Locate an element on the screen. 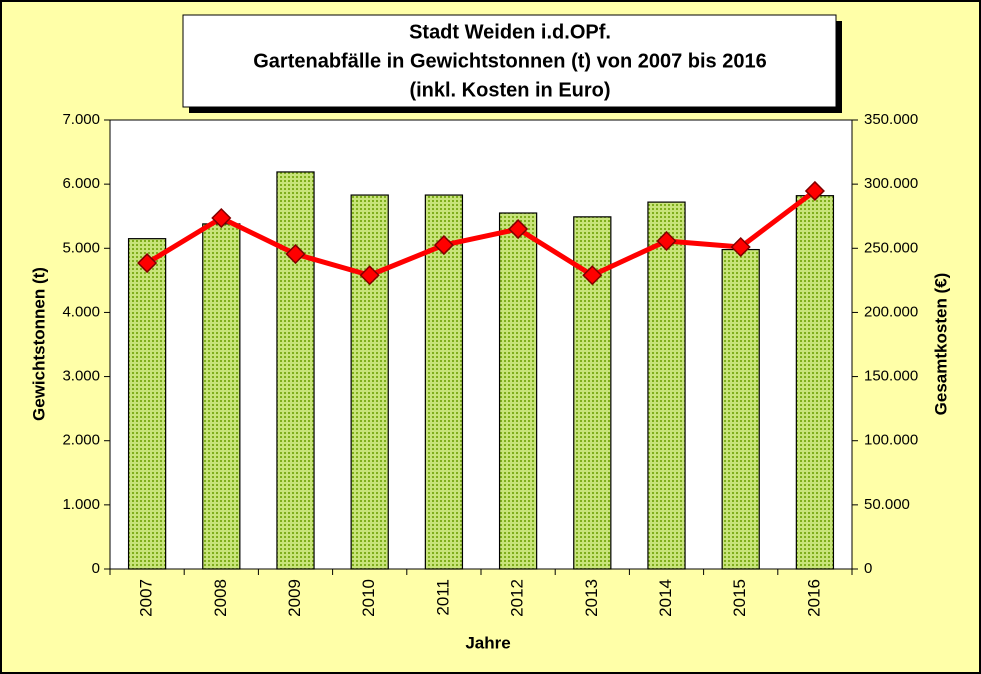 Image resolution: width=981 pixels, height=674 pixels. x-axis-label: Jahre is located at coordinates (487, 642).